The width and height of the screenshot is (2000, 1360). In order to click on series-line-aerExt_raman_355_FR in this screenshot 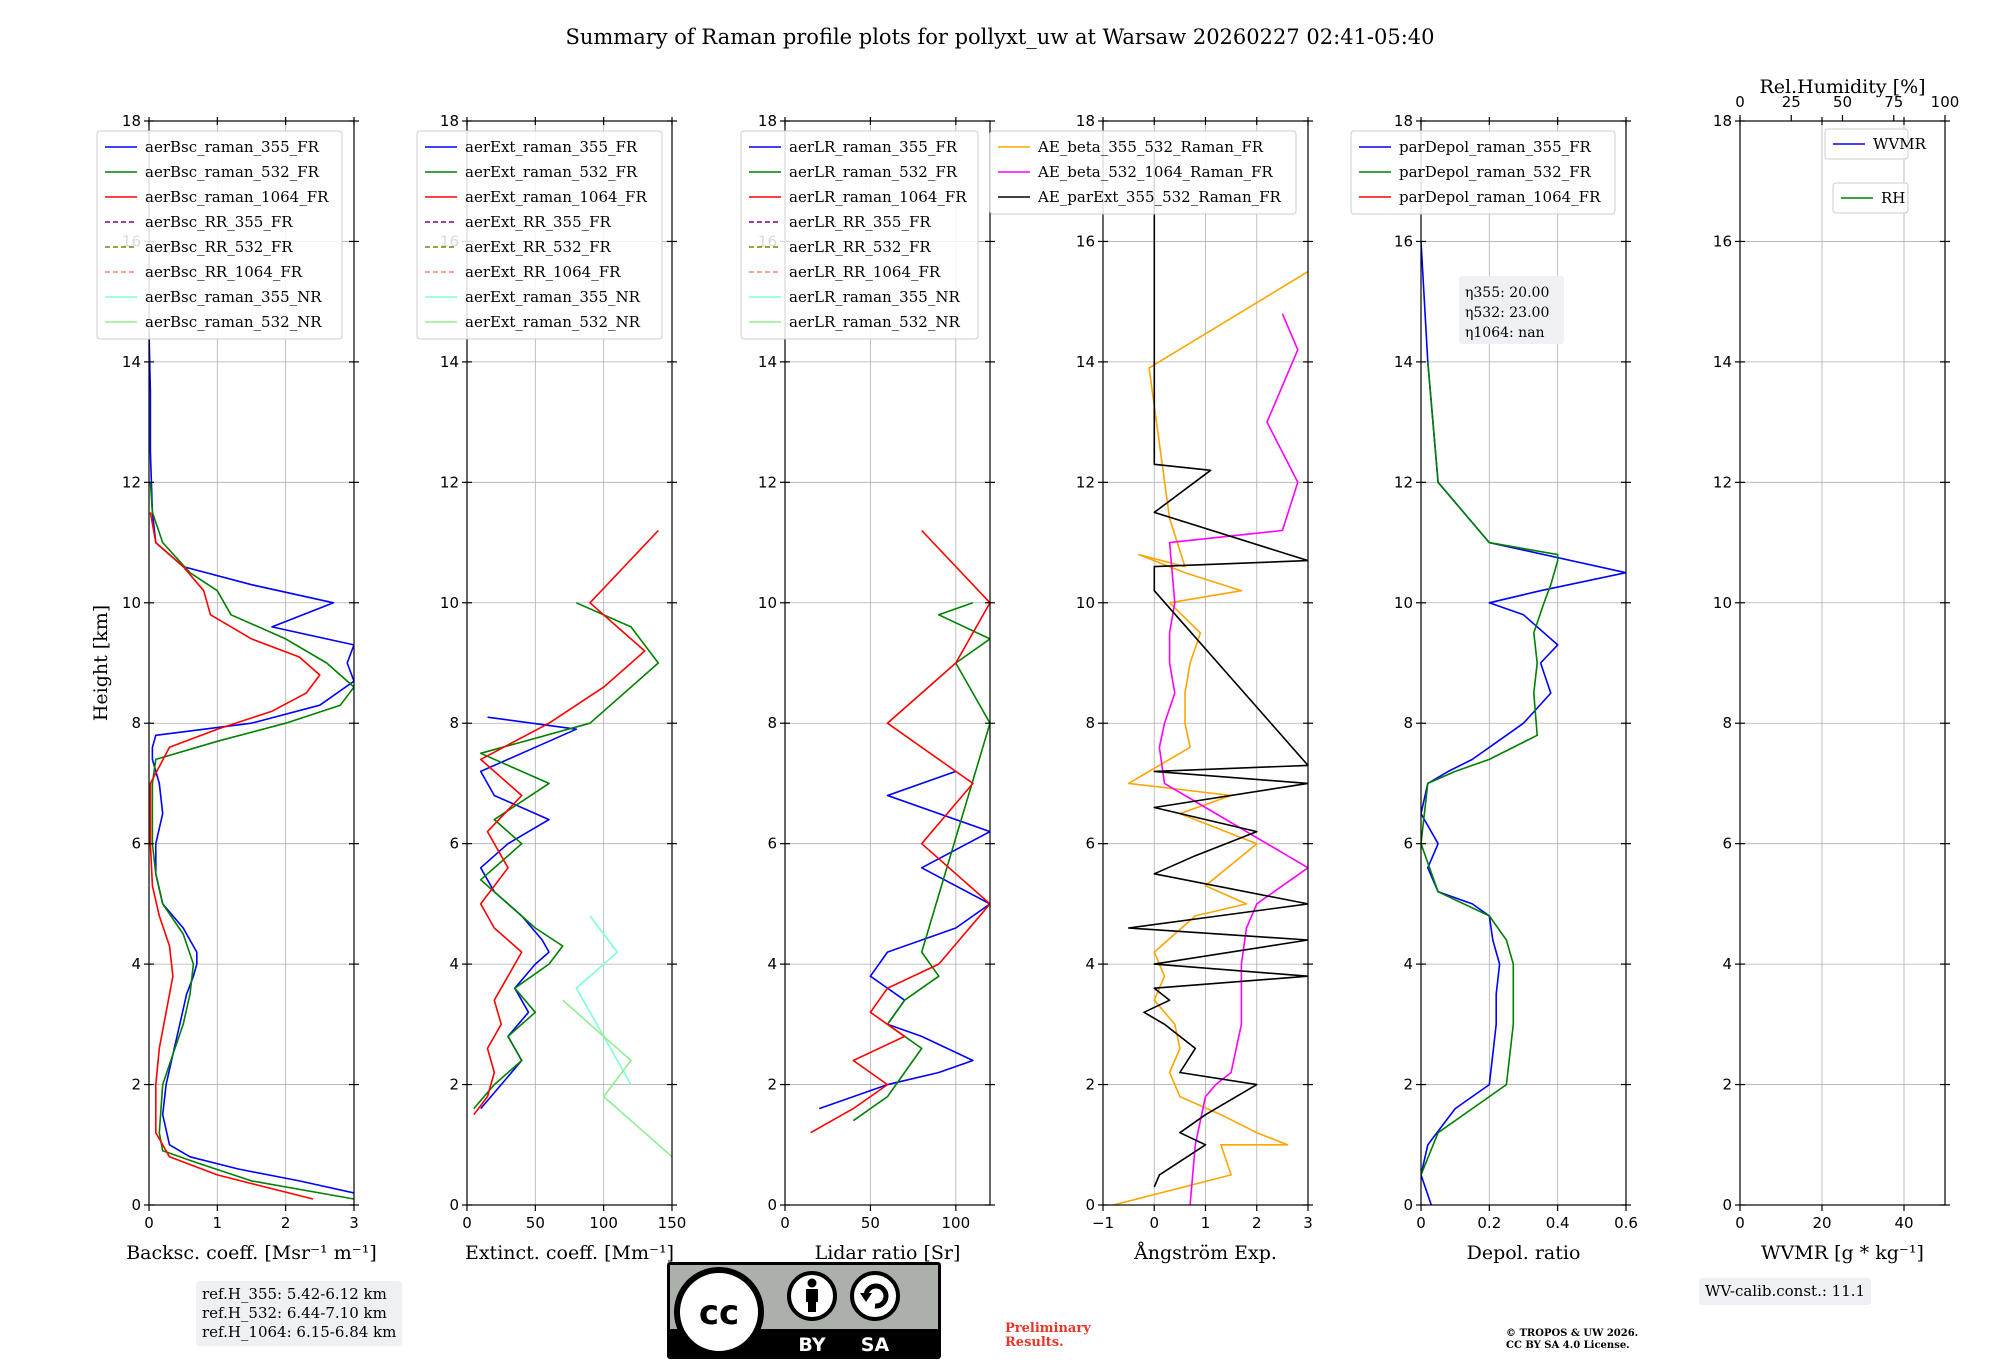, I will do `click(528, 913)`.